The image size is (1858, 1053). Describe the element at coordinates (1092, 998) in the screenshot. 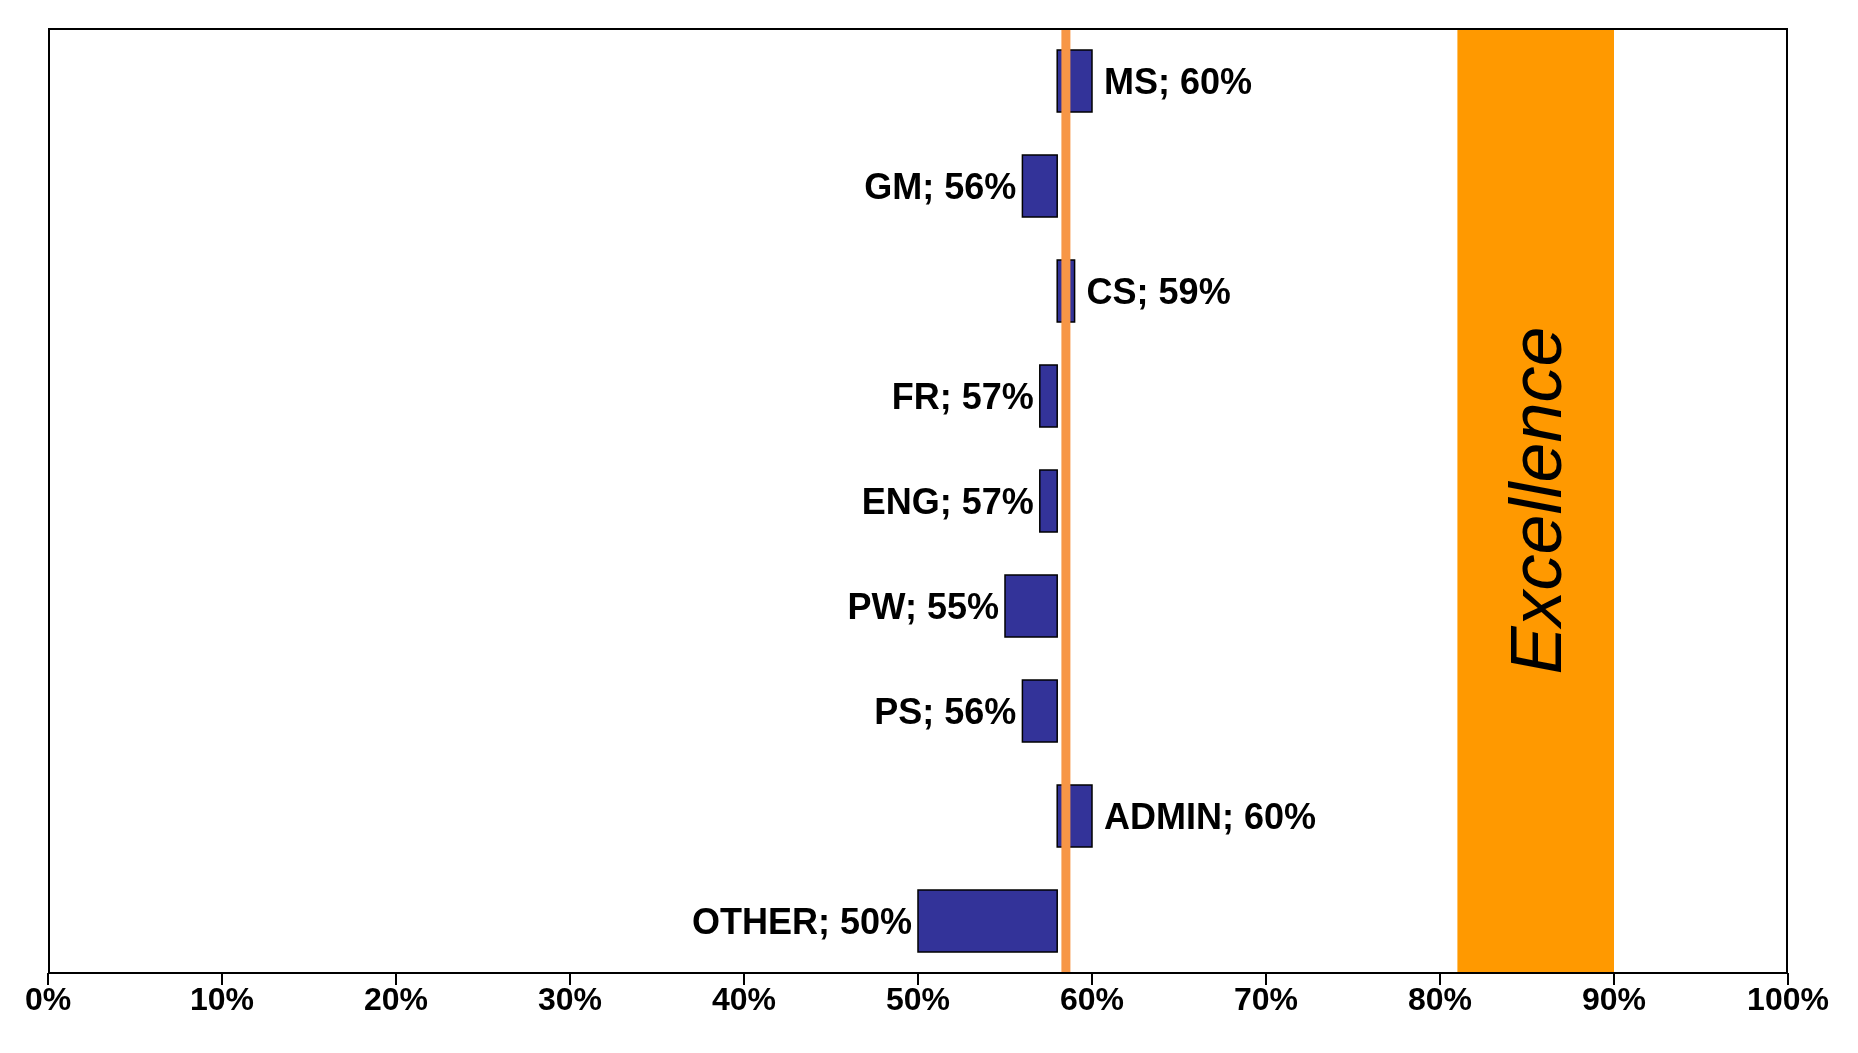

I see `x-tick-label: 60%` at that location.